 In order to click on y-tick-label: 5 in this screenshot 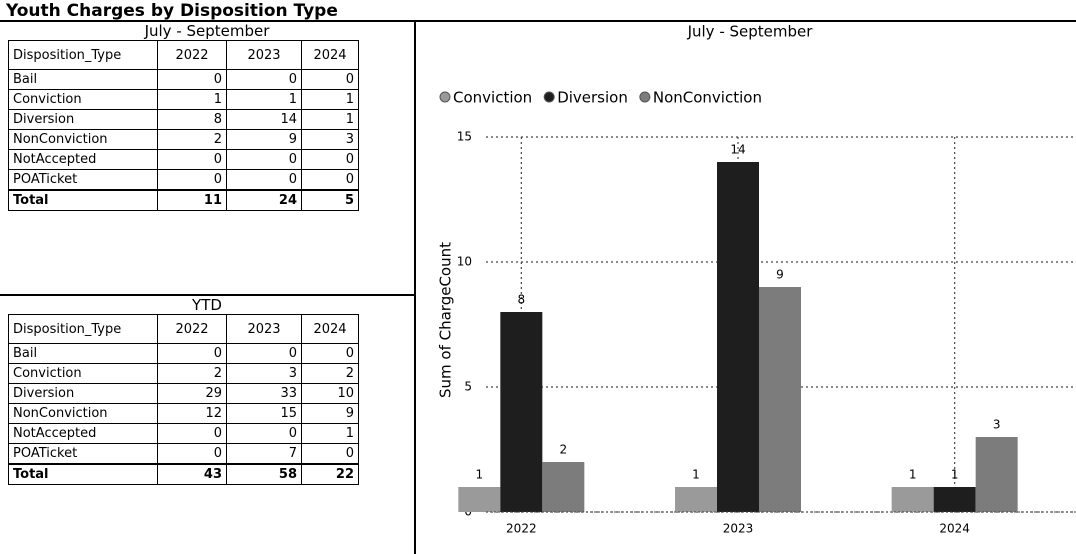, I will do `click(468, 387)`.